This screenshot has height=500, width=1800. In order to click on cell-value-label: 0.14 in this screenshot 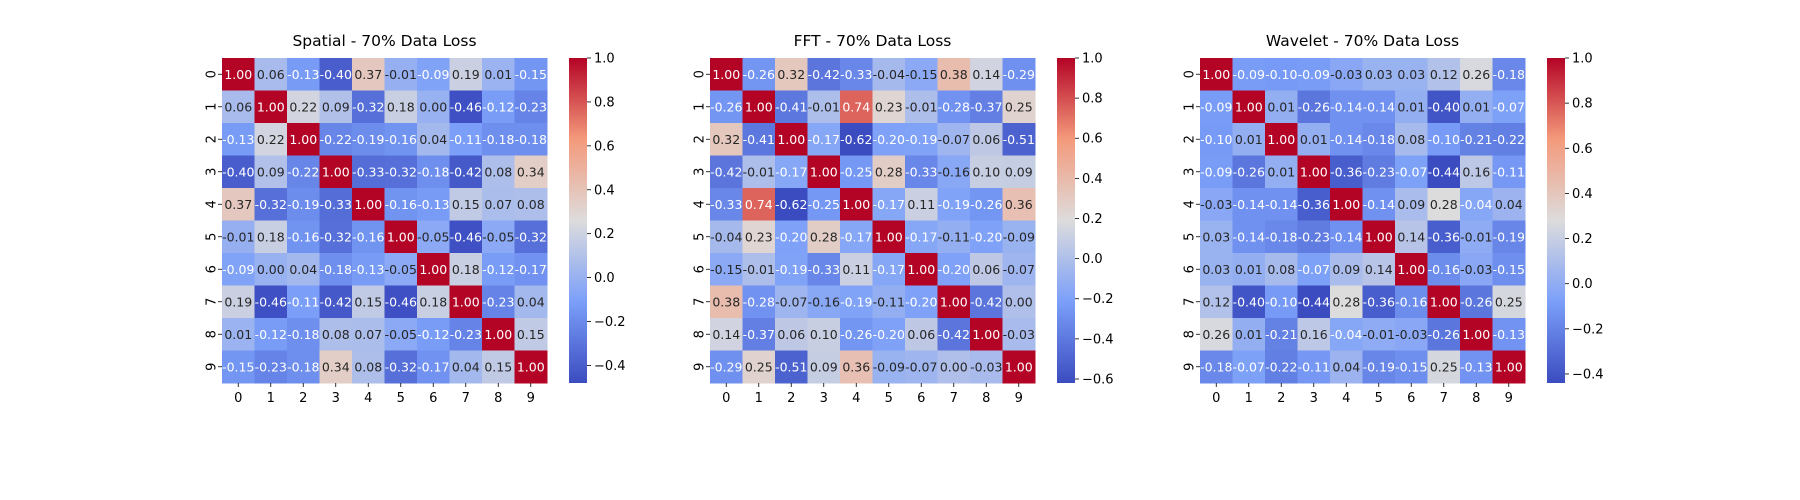, I will do `click(1379, 269)`.